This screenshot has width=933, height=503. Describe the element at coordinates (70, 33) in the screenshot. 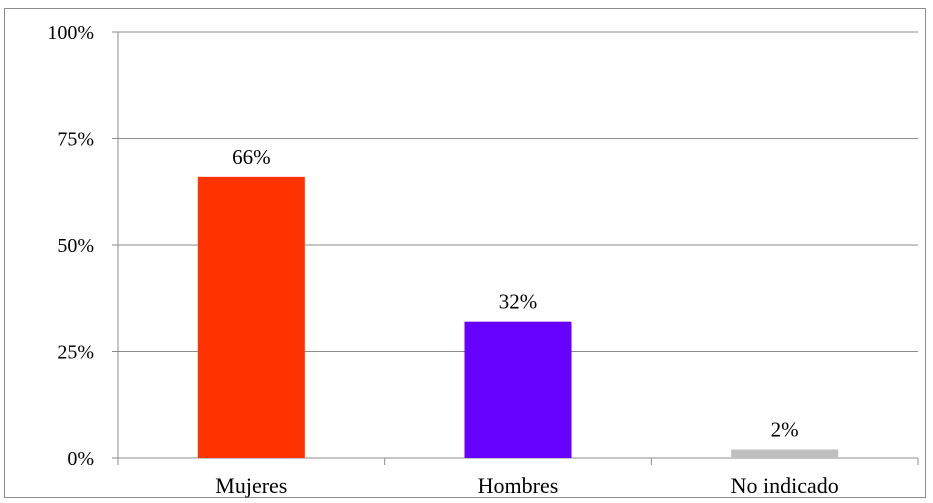

I see `y-tick-label: 100%` at that location.